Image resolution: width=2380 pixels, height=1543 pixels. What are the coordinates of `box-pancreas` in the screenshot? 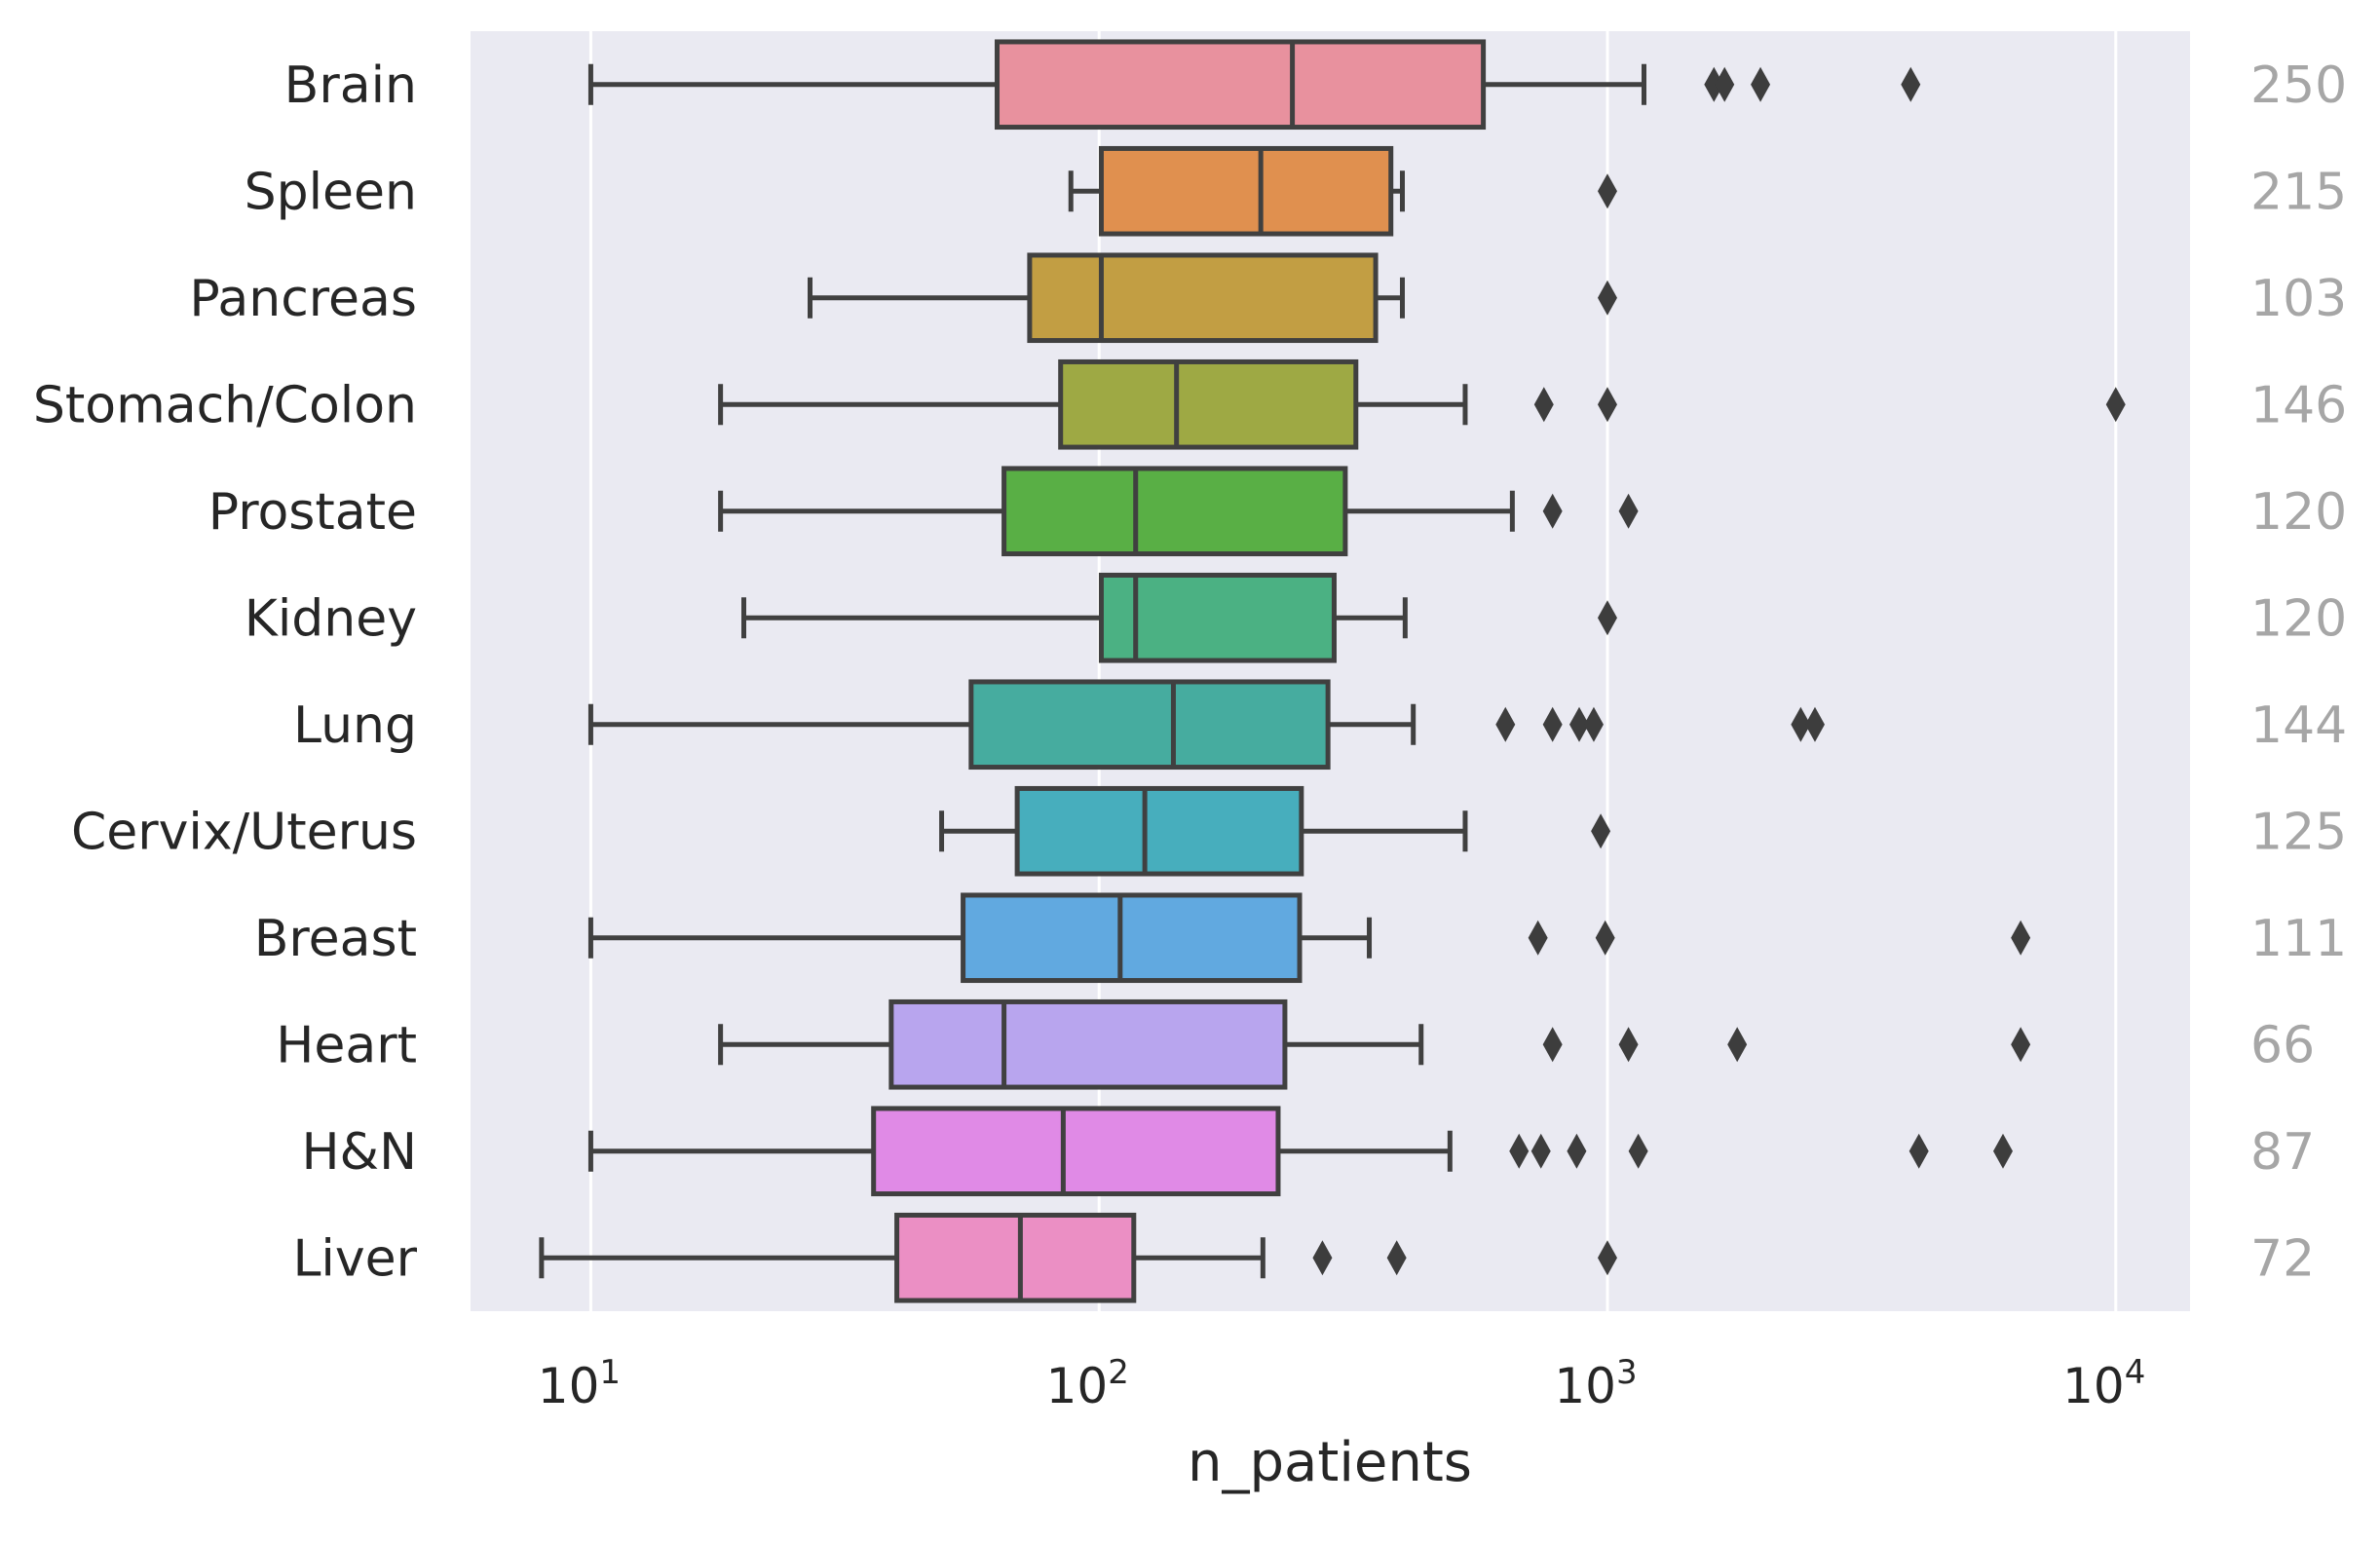 It's located at (1203, 298).